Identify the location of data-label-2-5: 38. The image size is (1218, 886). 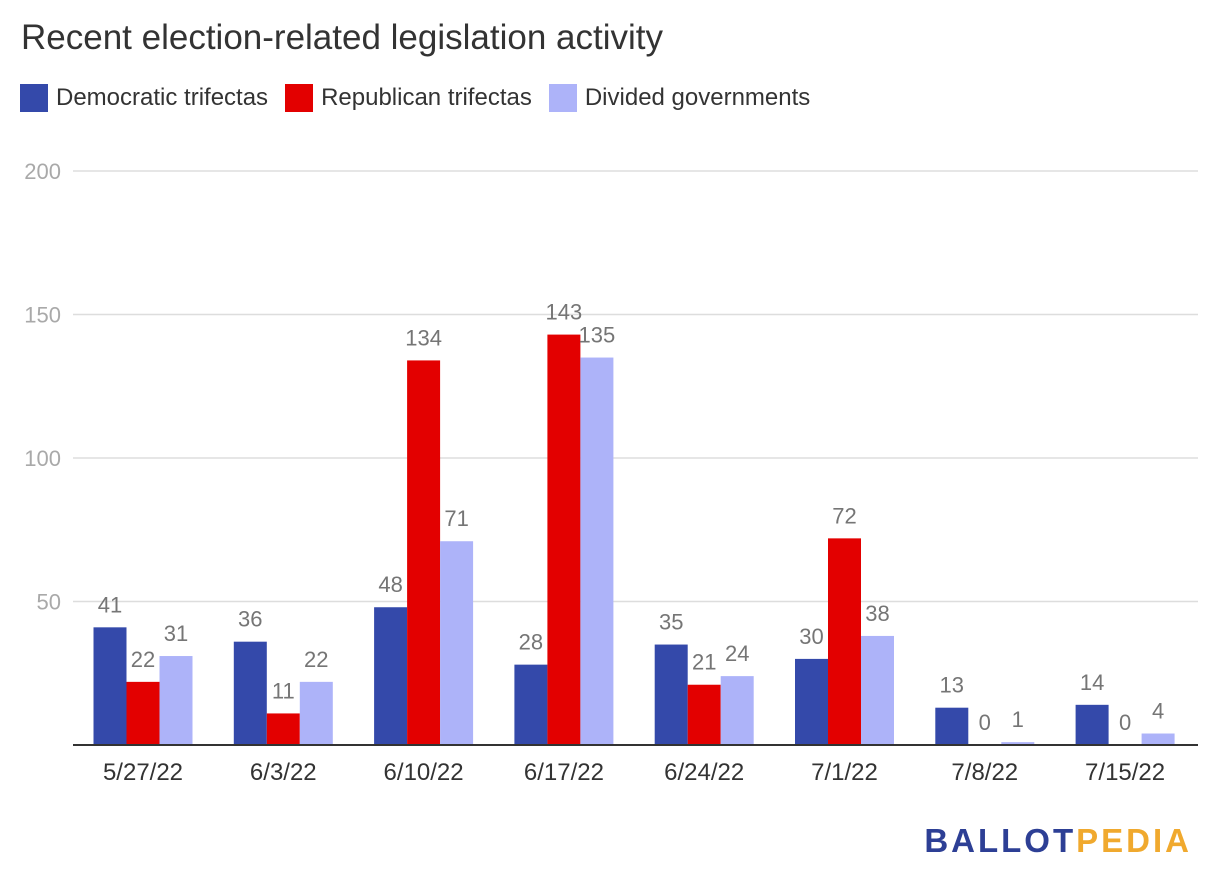
(877, 613).